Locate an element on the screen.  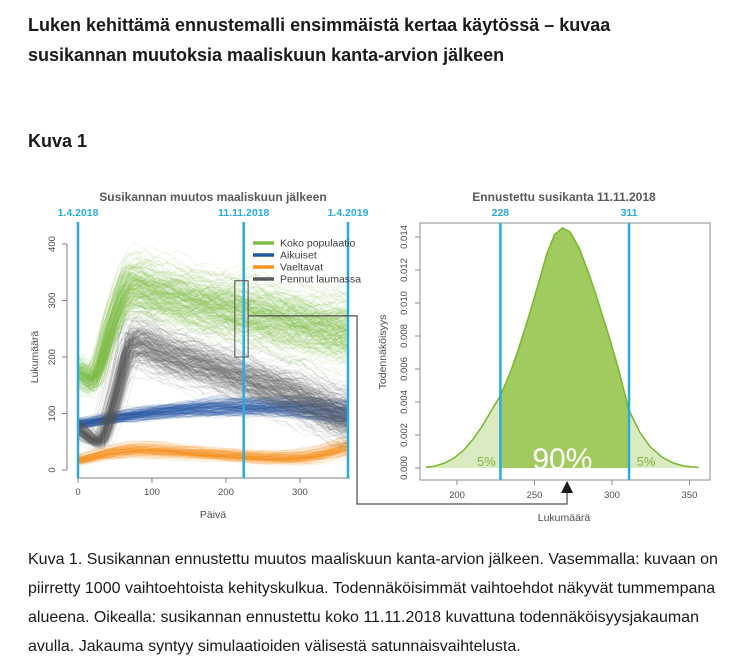
y-tick-label: 0.008 is located at coordinates (404, 336).